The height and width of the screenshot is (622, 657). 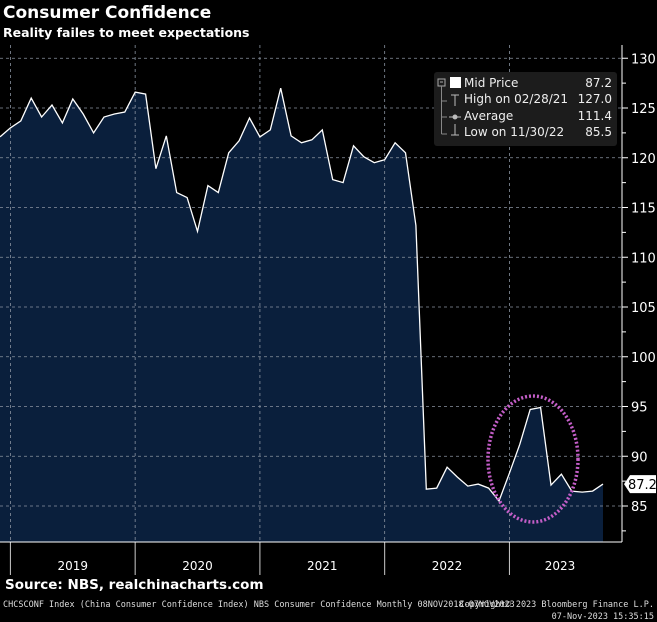 I want to click on legend-item-average: Average 111.4, so click(x=538, y=116).